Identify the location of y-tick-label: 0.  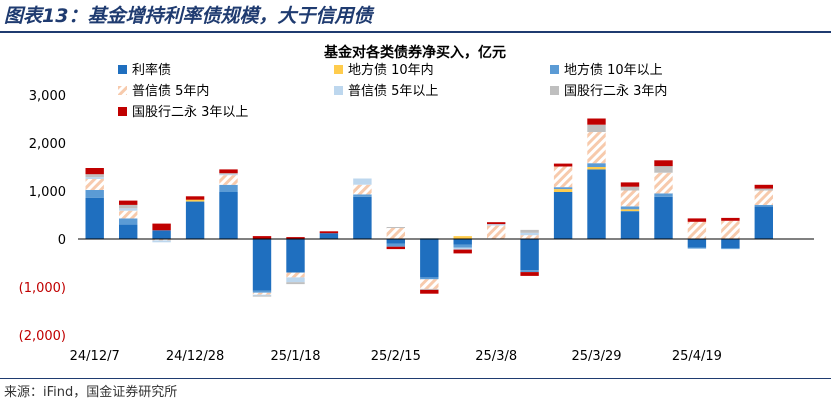
(62, 240).